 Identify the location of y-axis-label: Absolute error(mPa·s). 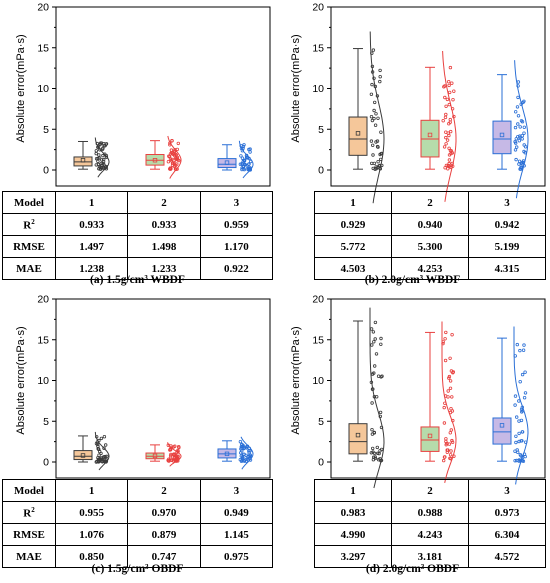
(296, 88).